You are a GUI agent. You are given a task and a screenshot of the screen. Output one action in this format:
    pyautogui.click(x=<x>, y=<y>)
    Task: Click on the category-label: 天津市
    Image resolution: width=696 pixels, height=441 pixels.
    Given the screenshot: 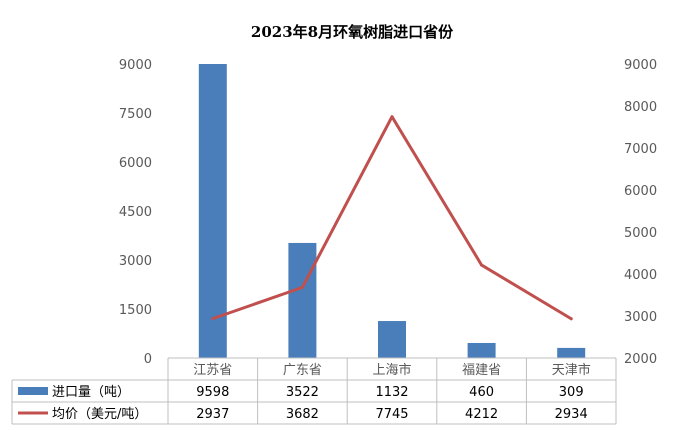 What is the action you would take?
    pyautogui.click(x=571, y=370)
    